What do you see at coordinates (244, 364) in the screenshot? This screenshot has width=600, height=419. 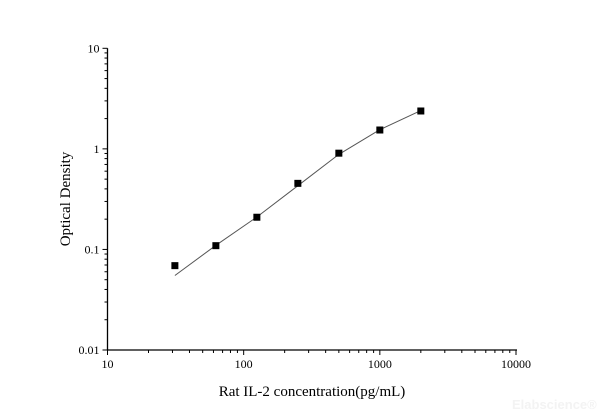 I see `x-tick-label: 100` at bounding box center [244, 364].